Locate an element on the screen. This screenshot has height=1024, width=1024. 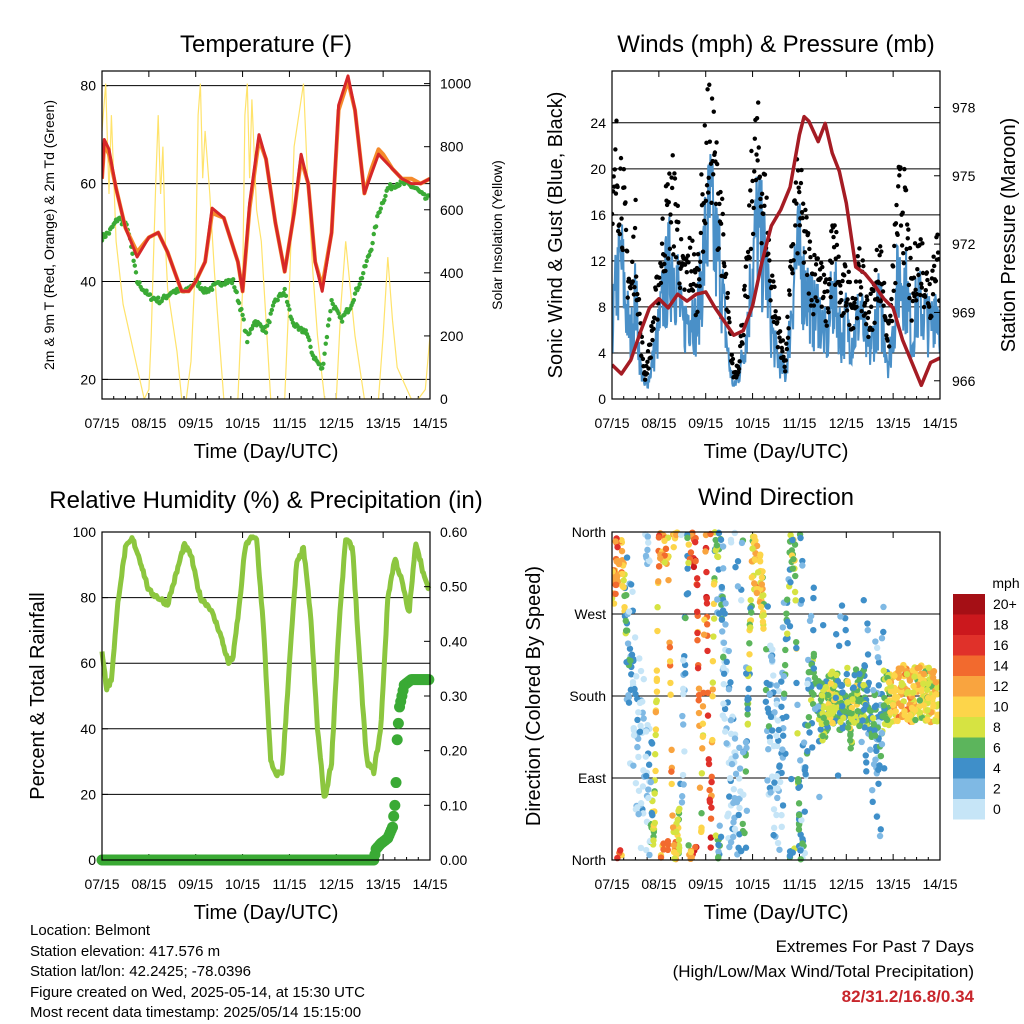
panel-1-title: Winds (mph) & Pressure (mb) is located at coordinates (775, 44).